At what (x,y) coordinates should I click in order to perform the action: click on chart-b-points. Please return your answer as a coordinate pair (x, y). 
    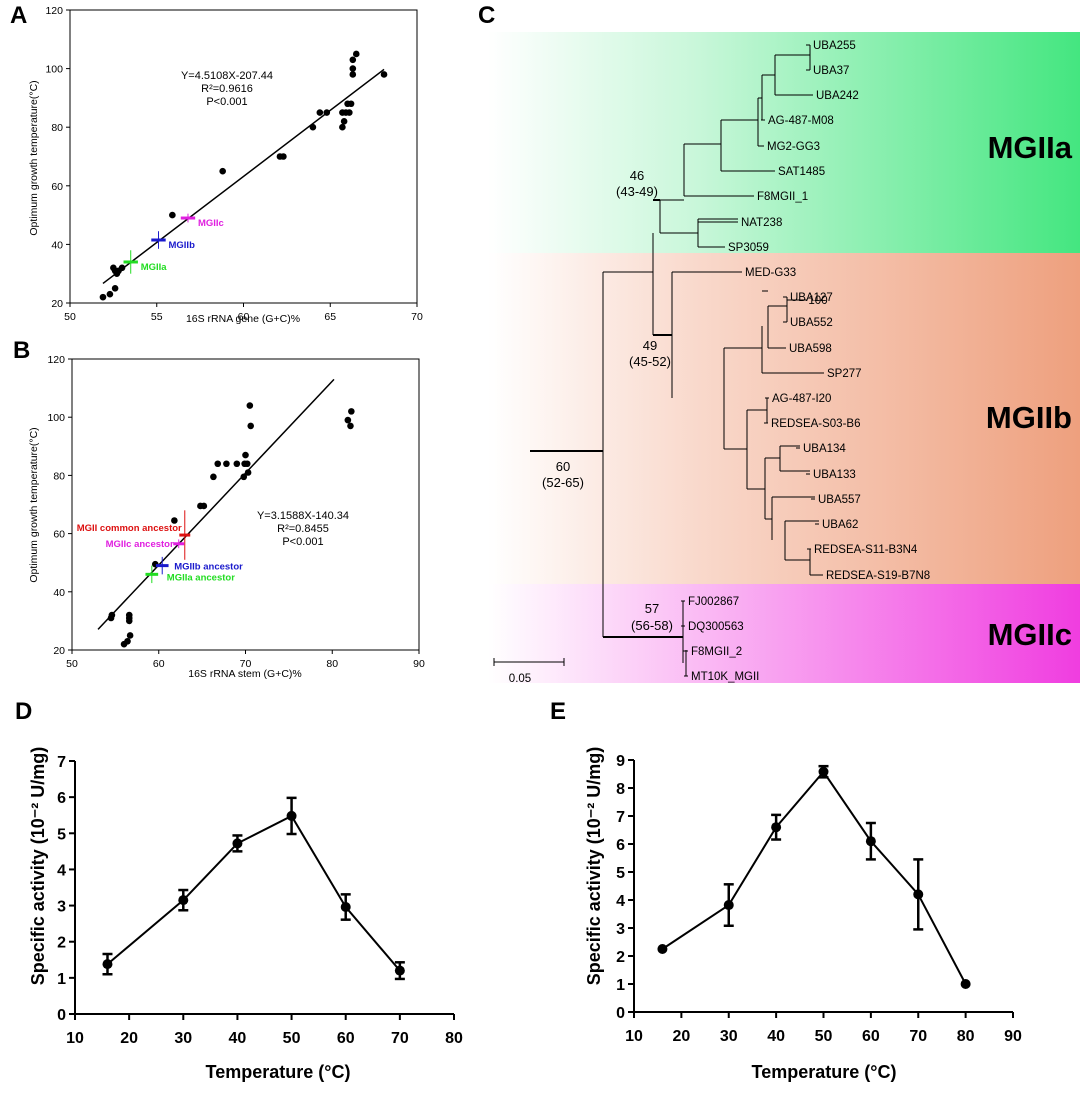
    Looking at the image, I should click on (231, 525).